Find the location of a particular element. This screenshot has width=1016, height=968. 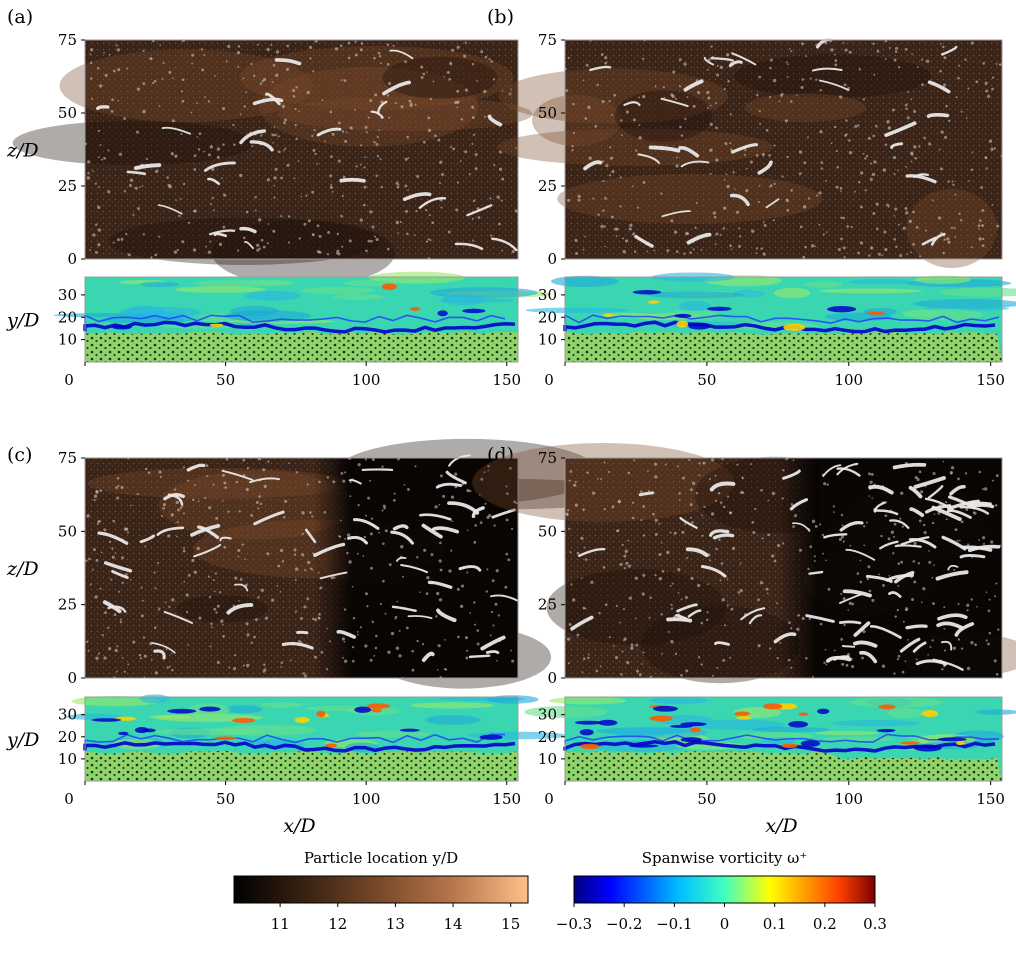

colorbar-tick-label: 12 is located at coordinates (337, 924).